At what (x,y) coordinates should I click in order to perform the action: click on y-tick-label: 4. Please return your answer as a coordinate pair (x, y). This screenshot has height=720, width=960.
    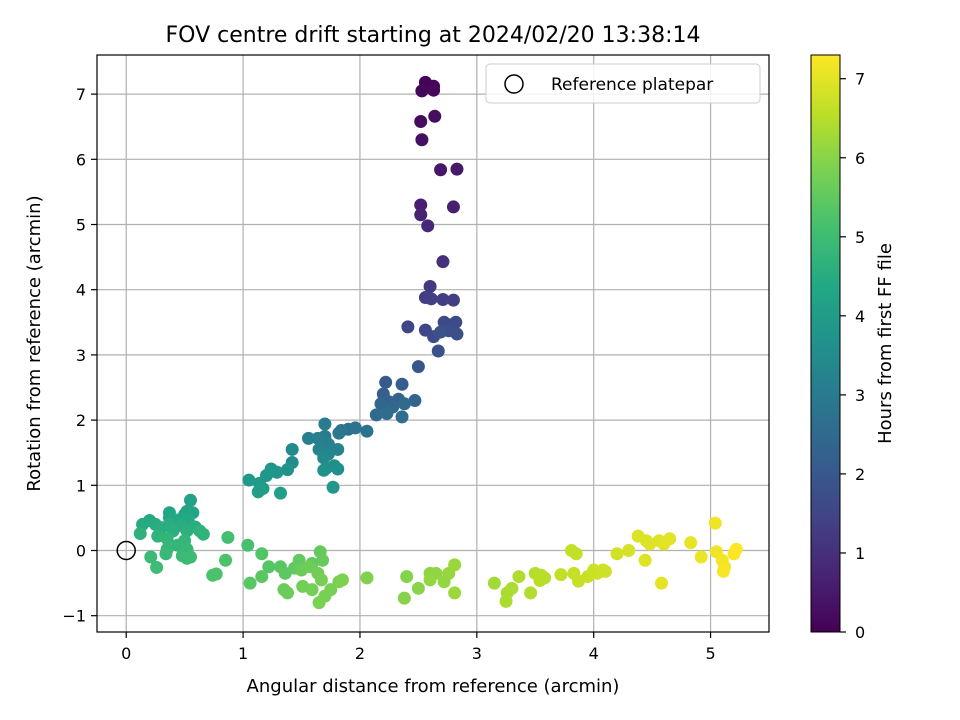
    Looking at the image, I should click on (81, 290).